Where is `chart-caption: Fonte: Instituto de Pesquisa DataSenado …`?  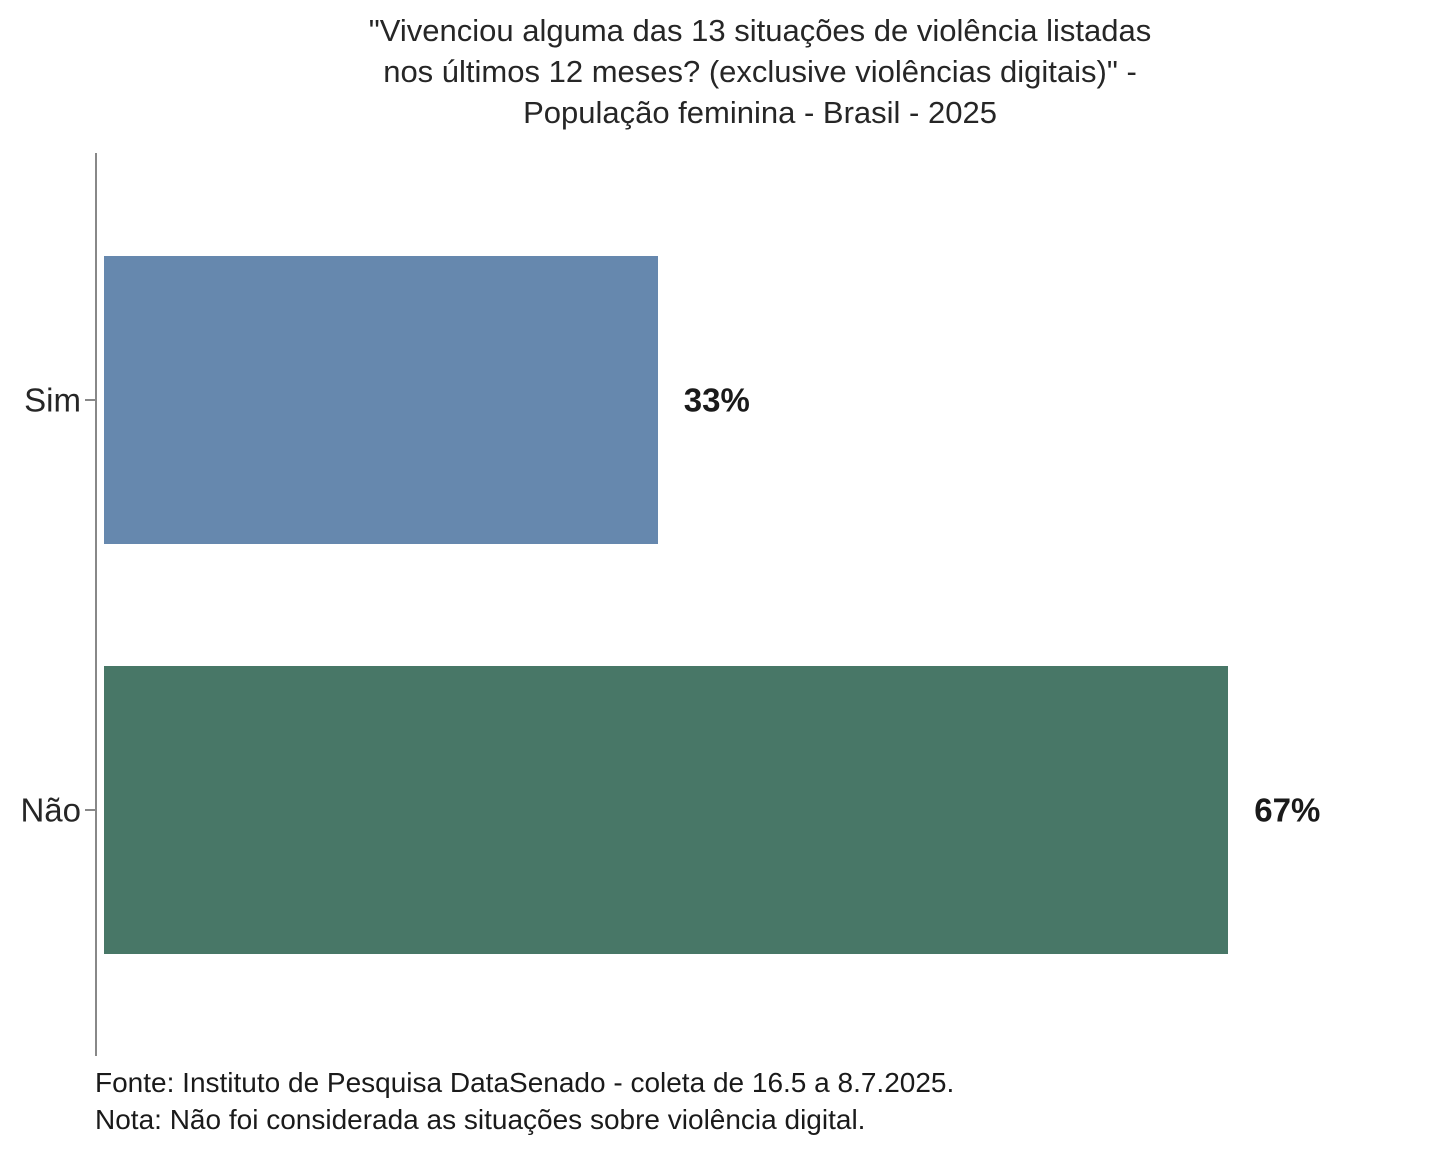
chart-caption: Fonte: Instituto de Pesquisa DataSenado … is located at coordinates (524, 1101).